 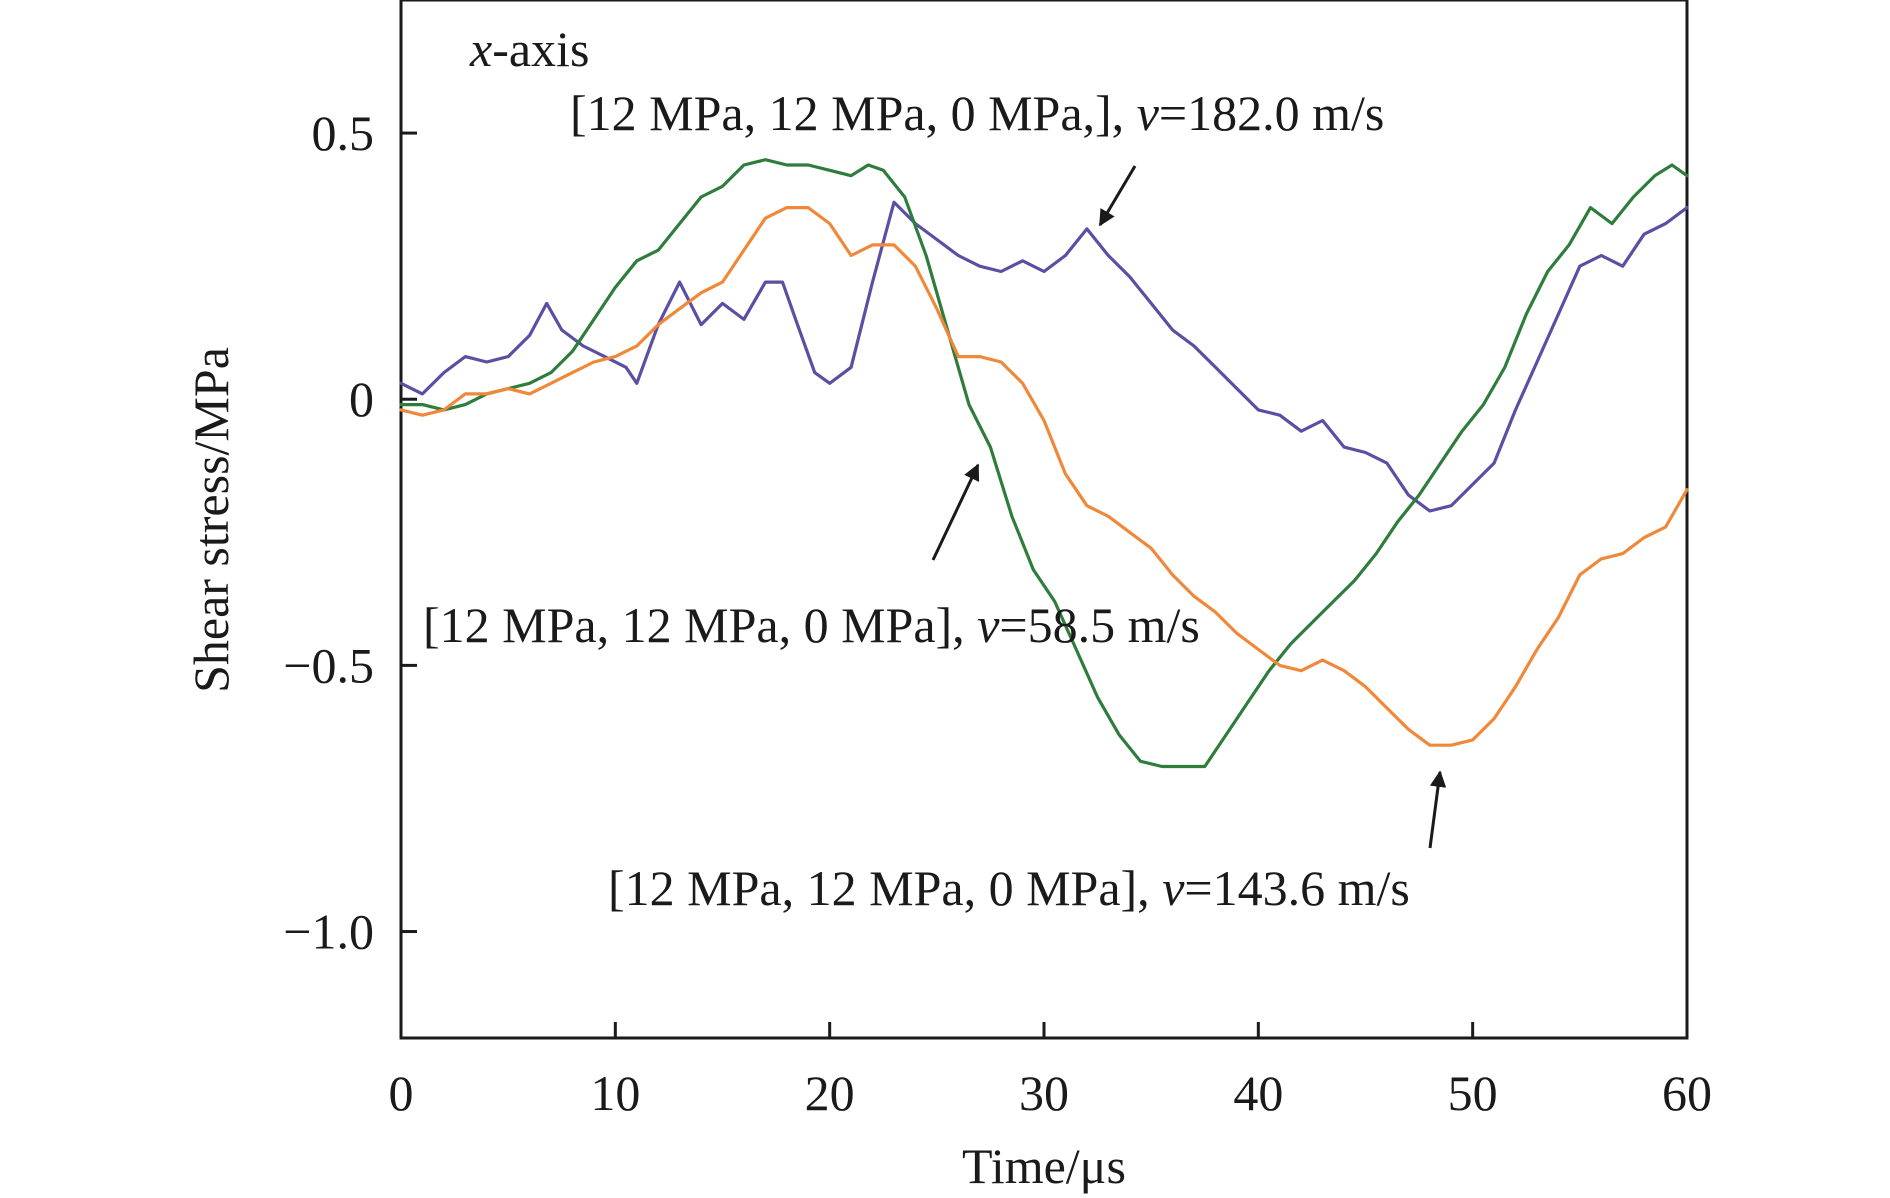 I want to click on y-tick-label: 0.5, so click(x=343, y=133).